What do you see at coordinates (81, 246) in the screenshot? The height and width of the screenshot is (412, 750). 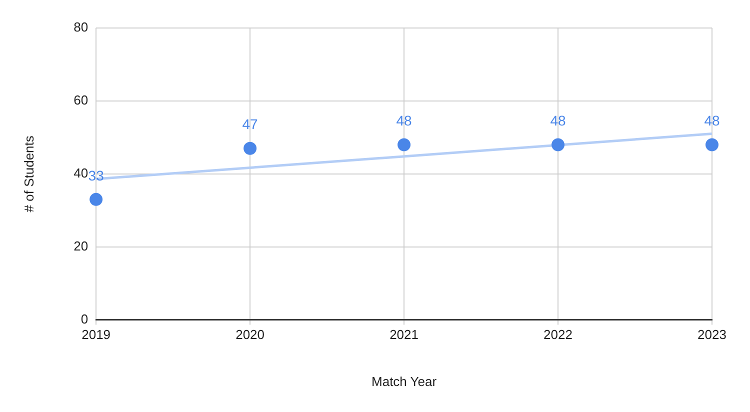 I see `y-tick-label: 20` at bounding box center [81, 246].